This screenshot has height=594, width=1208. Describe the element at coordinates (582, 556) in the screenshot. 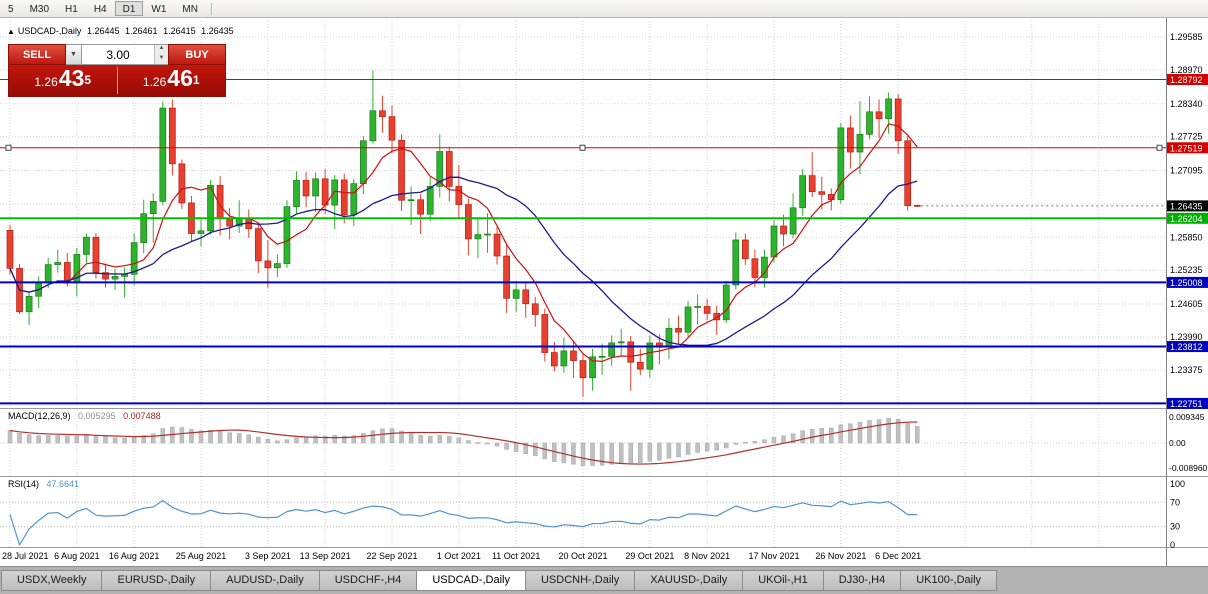

I see `date-axis-label: 20 Oct 2021` at that location.